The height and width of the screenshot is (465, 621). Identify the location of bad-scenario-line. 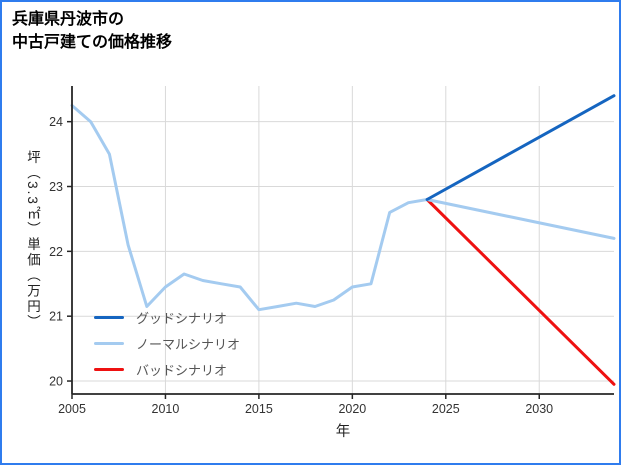
(520, 292).